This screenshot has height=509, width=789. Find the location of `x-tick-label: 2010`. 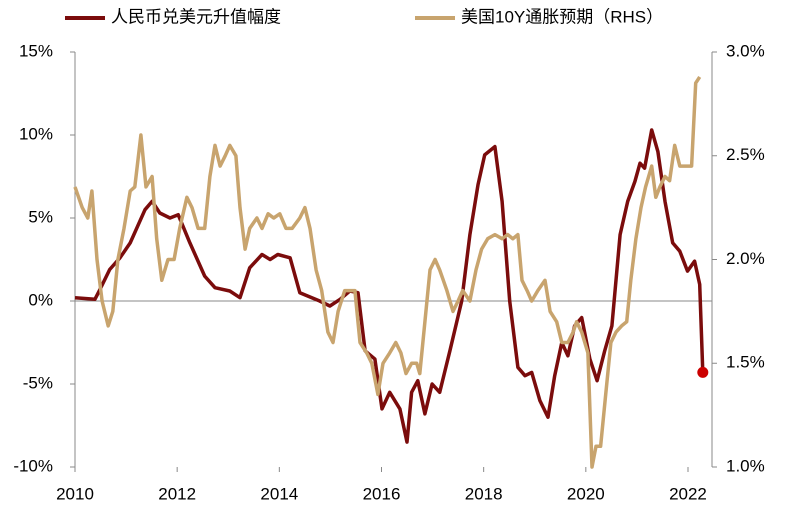

x-tick-label: 2010 is located at coordinates (75, 493).